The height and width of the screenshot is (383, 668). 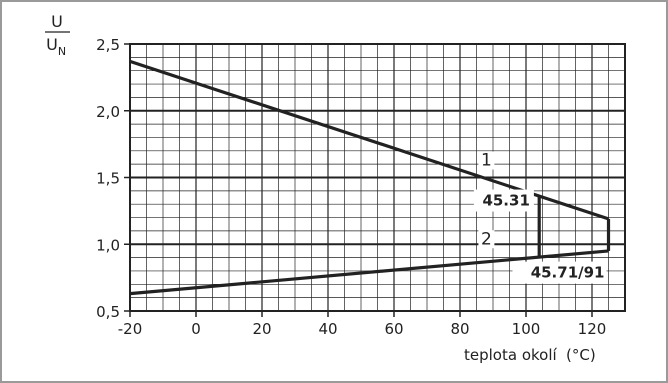 What do you see at coordinates (592, 329) in the screenshot?
I see `x-tick-label: 120` at bounding box center [592, 329].